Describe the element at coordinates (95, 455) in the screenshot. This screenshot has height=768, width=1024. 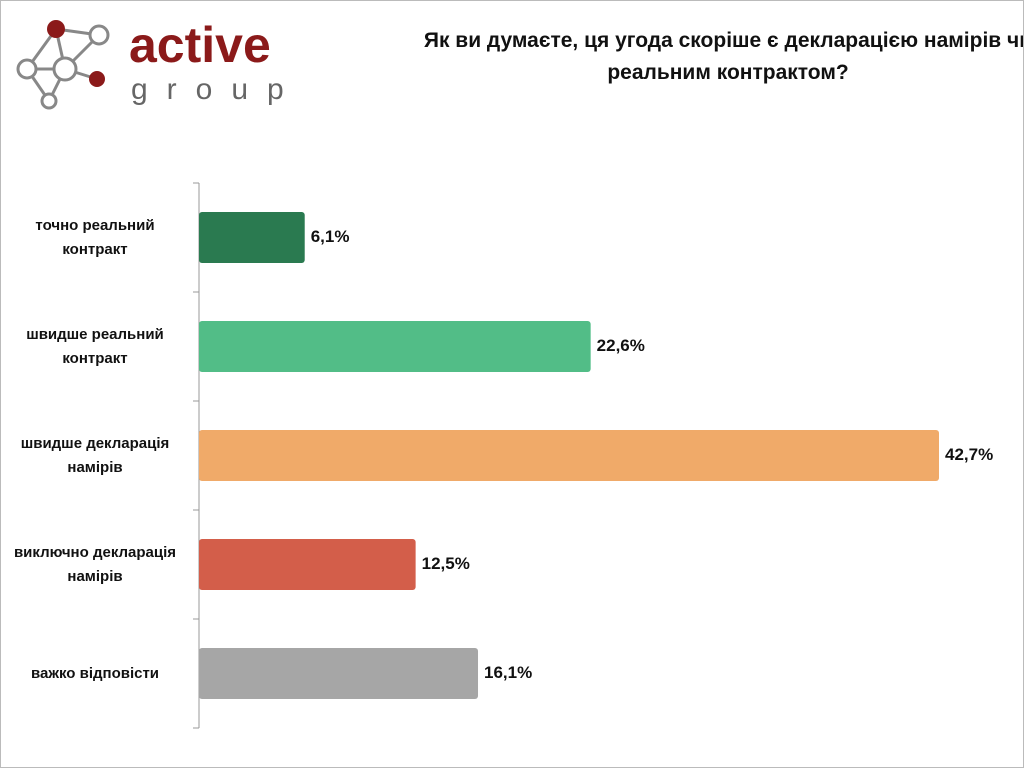
I see `category-label: швидше декларація намірів` at that location.